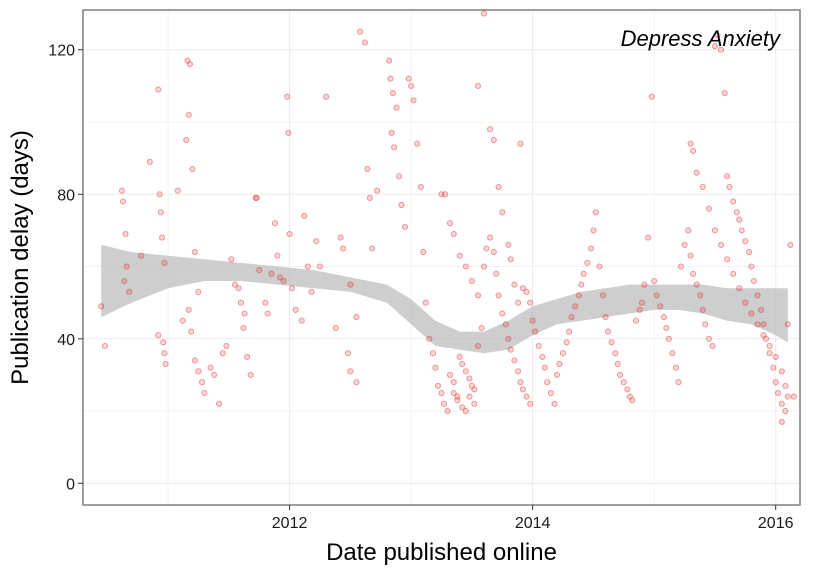  Describe the element at coordinates (65, 268) in the screenshot. I see `y-axis-ticks: 0 40 80 120` at that location.